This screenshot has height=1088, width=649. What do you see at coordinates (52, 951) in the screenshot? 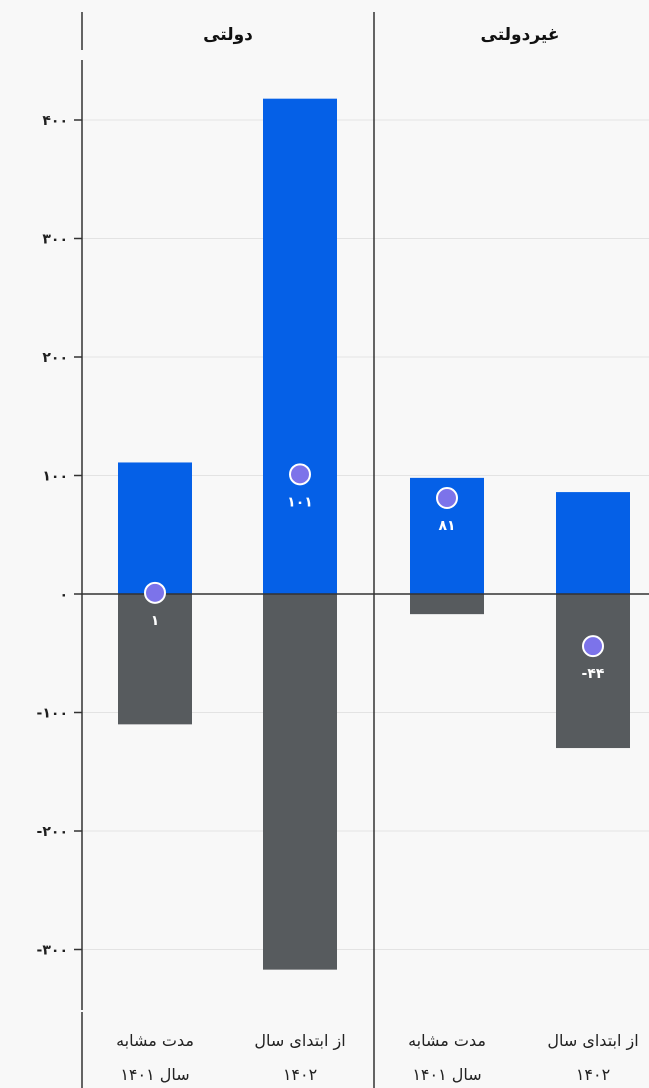
I see `y-tick-label: -۳۰۰` at bounding box center [52, 951].